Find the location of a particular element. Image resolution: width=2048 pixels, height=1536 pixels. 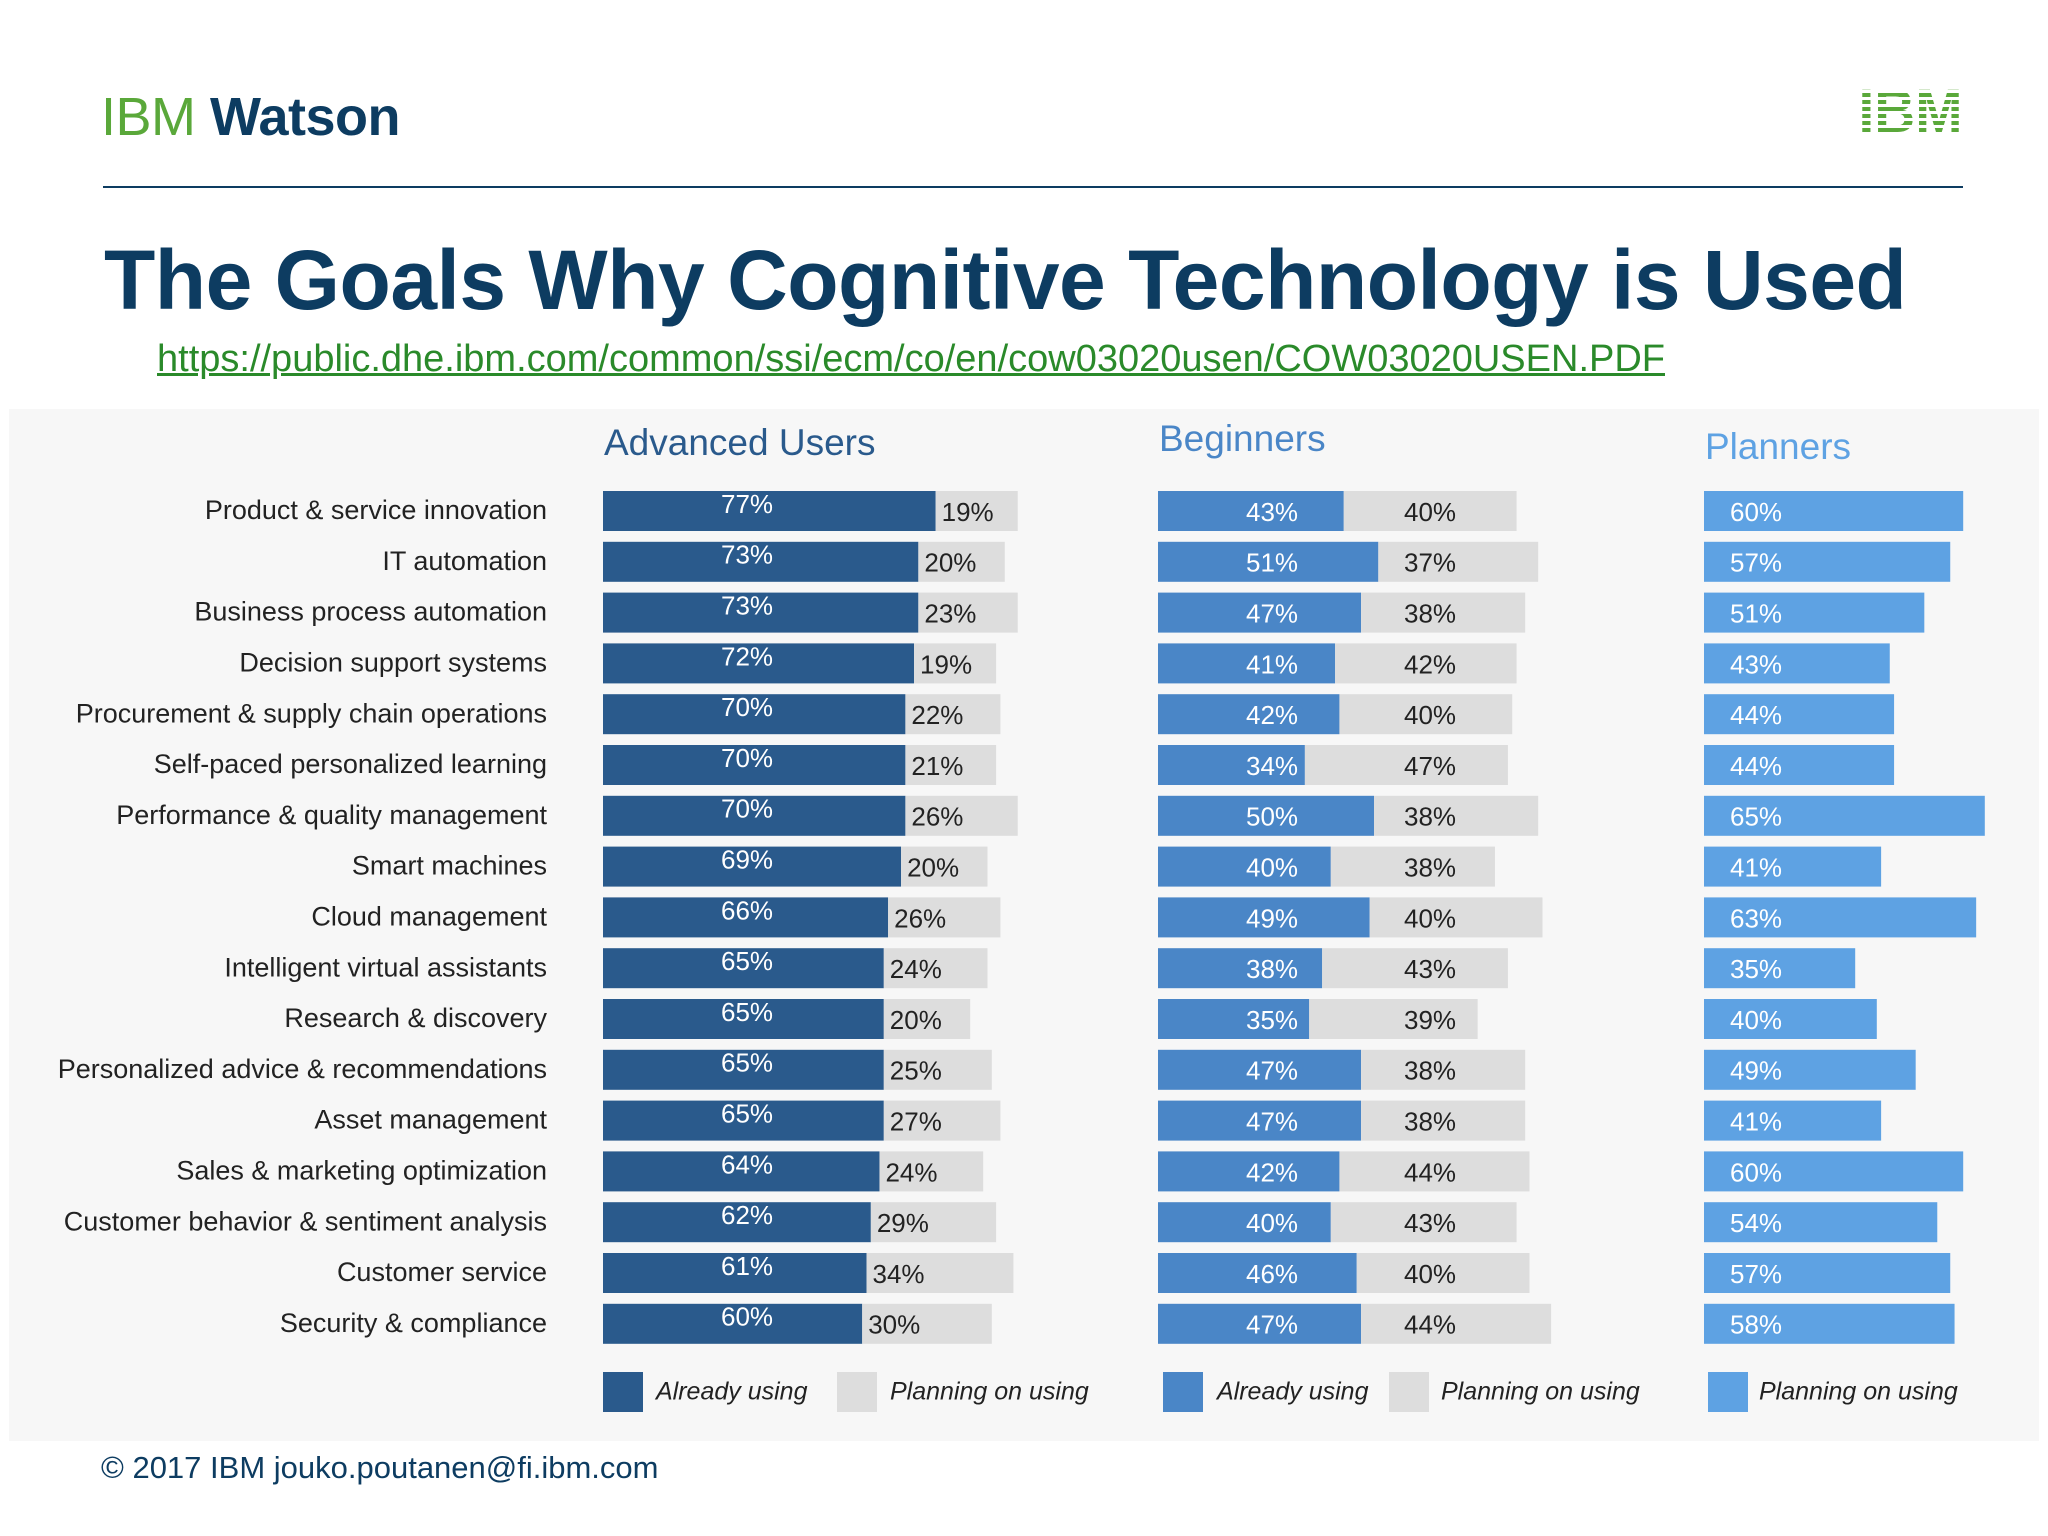

data-label: 24% is located at coordinates (916, 969).